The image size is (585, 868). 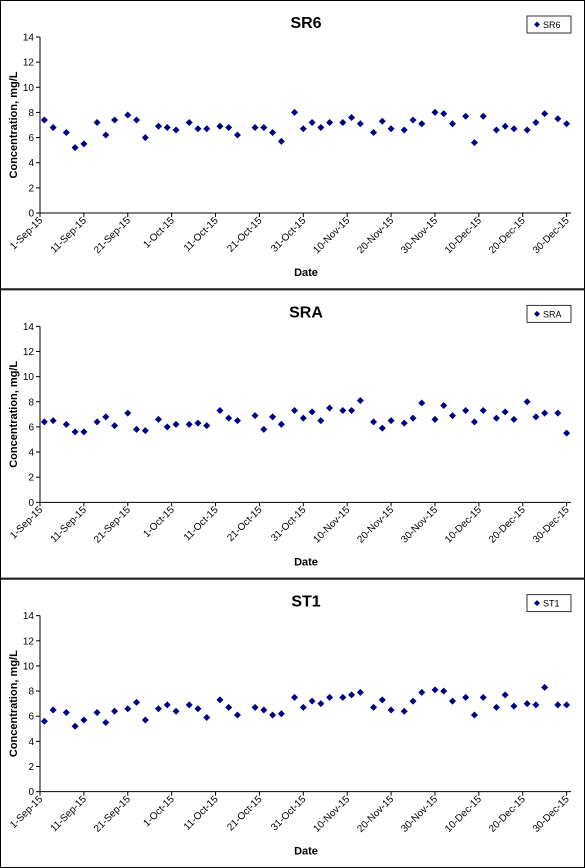 I want to click on legend-label: SRA, so click(x=552, y=314).